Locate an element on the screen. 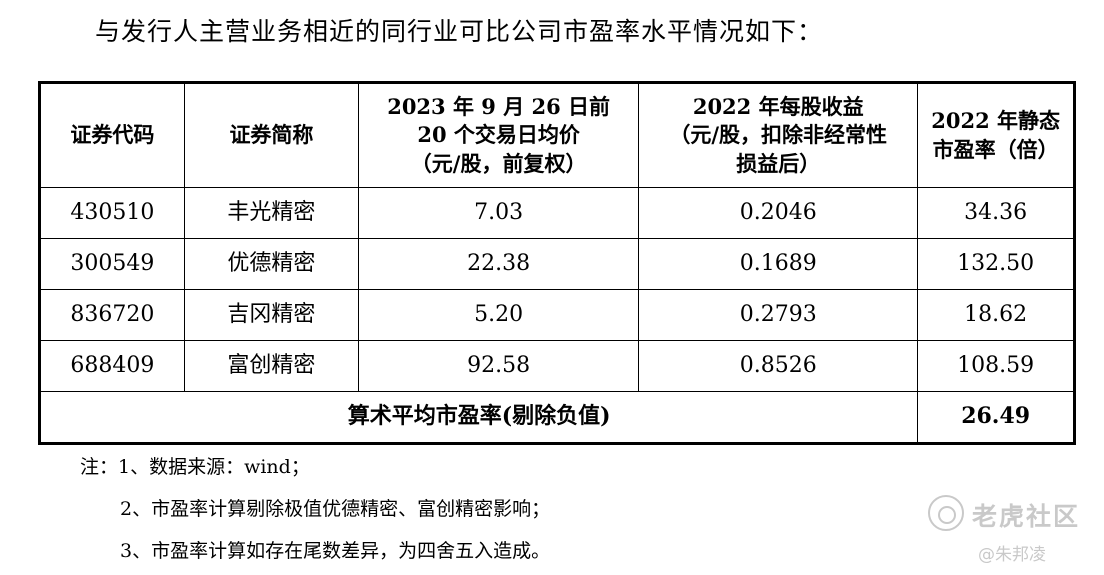  cell-eps: 0.2046 is located at coordinates (778, 213).